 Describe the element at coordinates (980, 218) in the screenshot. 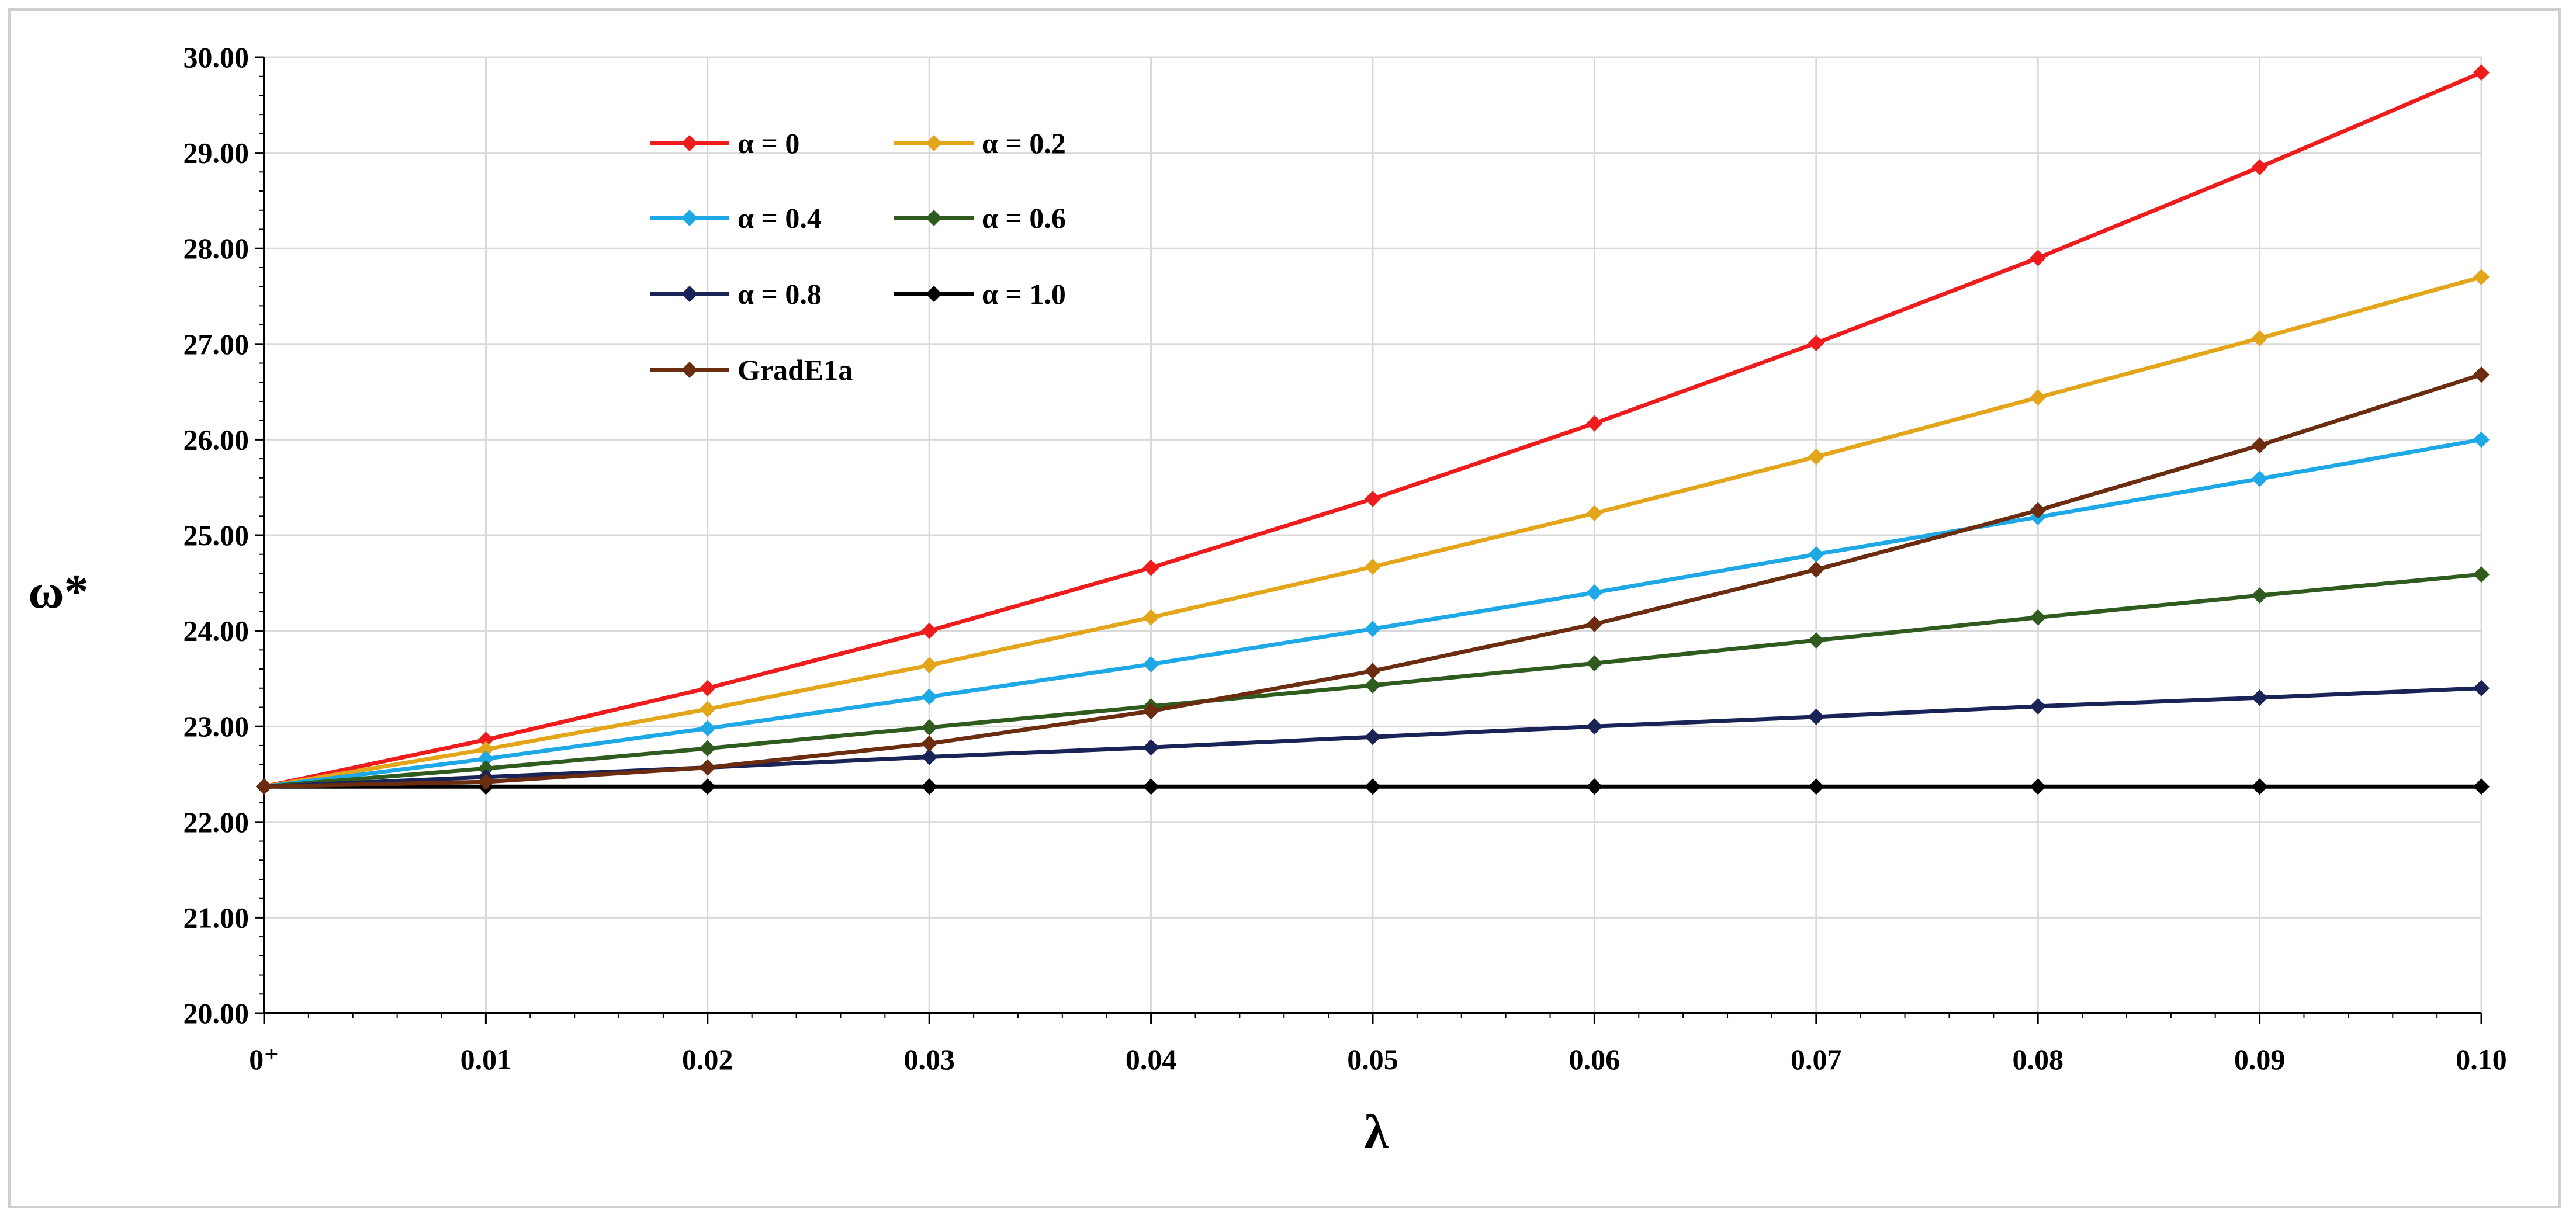

I see `legend-item: α = 0.6` at that location.